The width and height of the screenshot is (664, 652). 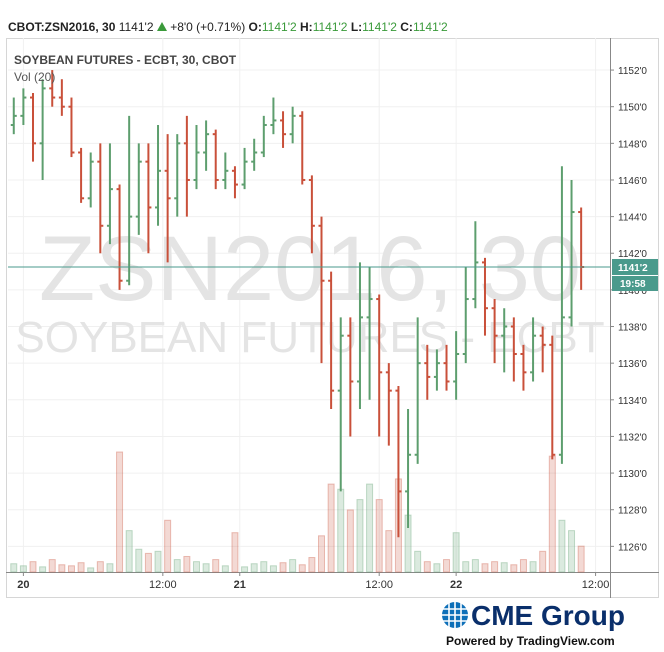 I want to click on x-tick-label: 21, so click(x=240, y=585).